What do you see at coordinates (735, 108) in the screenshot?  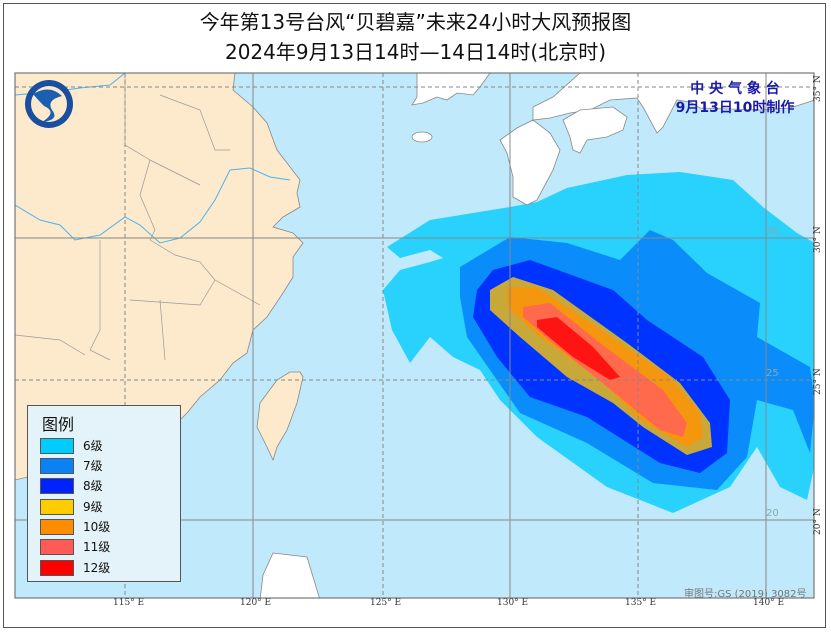 I see `issue-time: 9月13日10时制作` at bounding box center [735, 108].